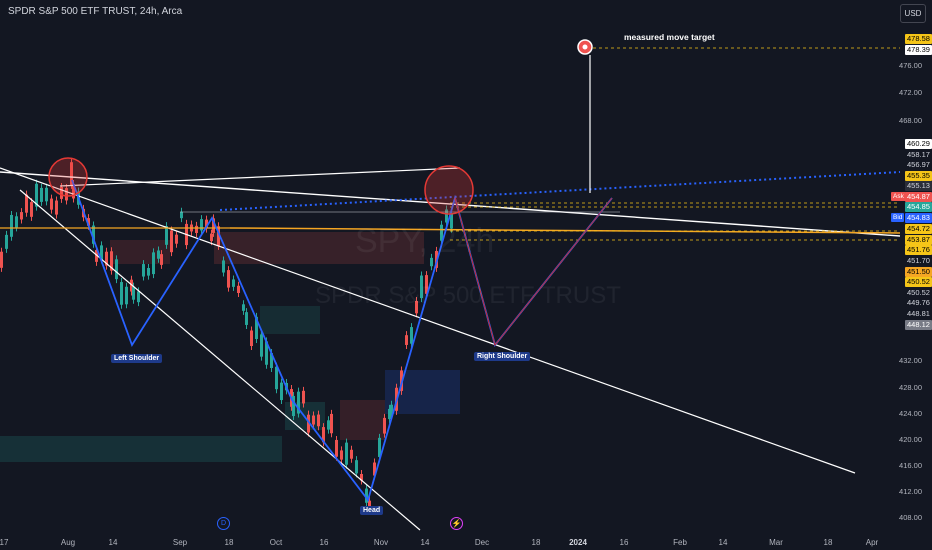 Image resolution: width=932 pixels, height=550 pixels. I want to click on price-tick: 412.00, so click(910, 491).